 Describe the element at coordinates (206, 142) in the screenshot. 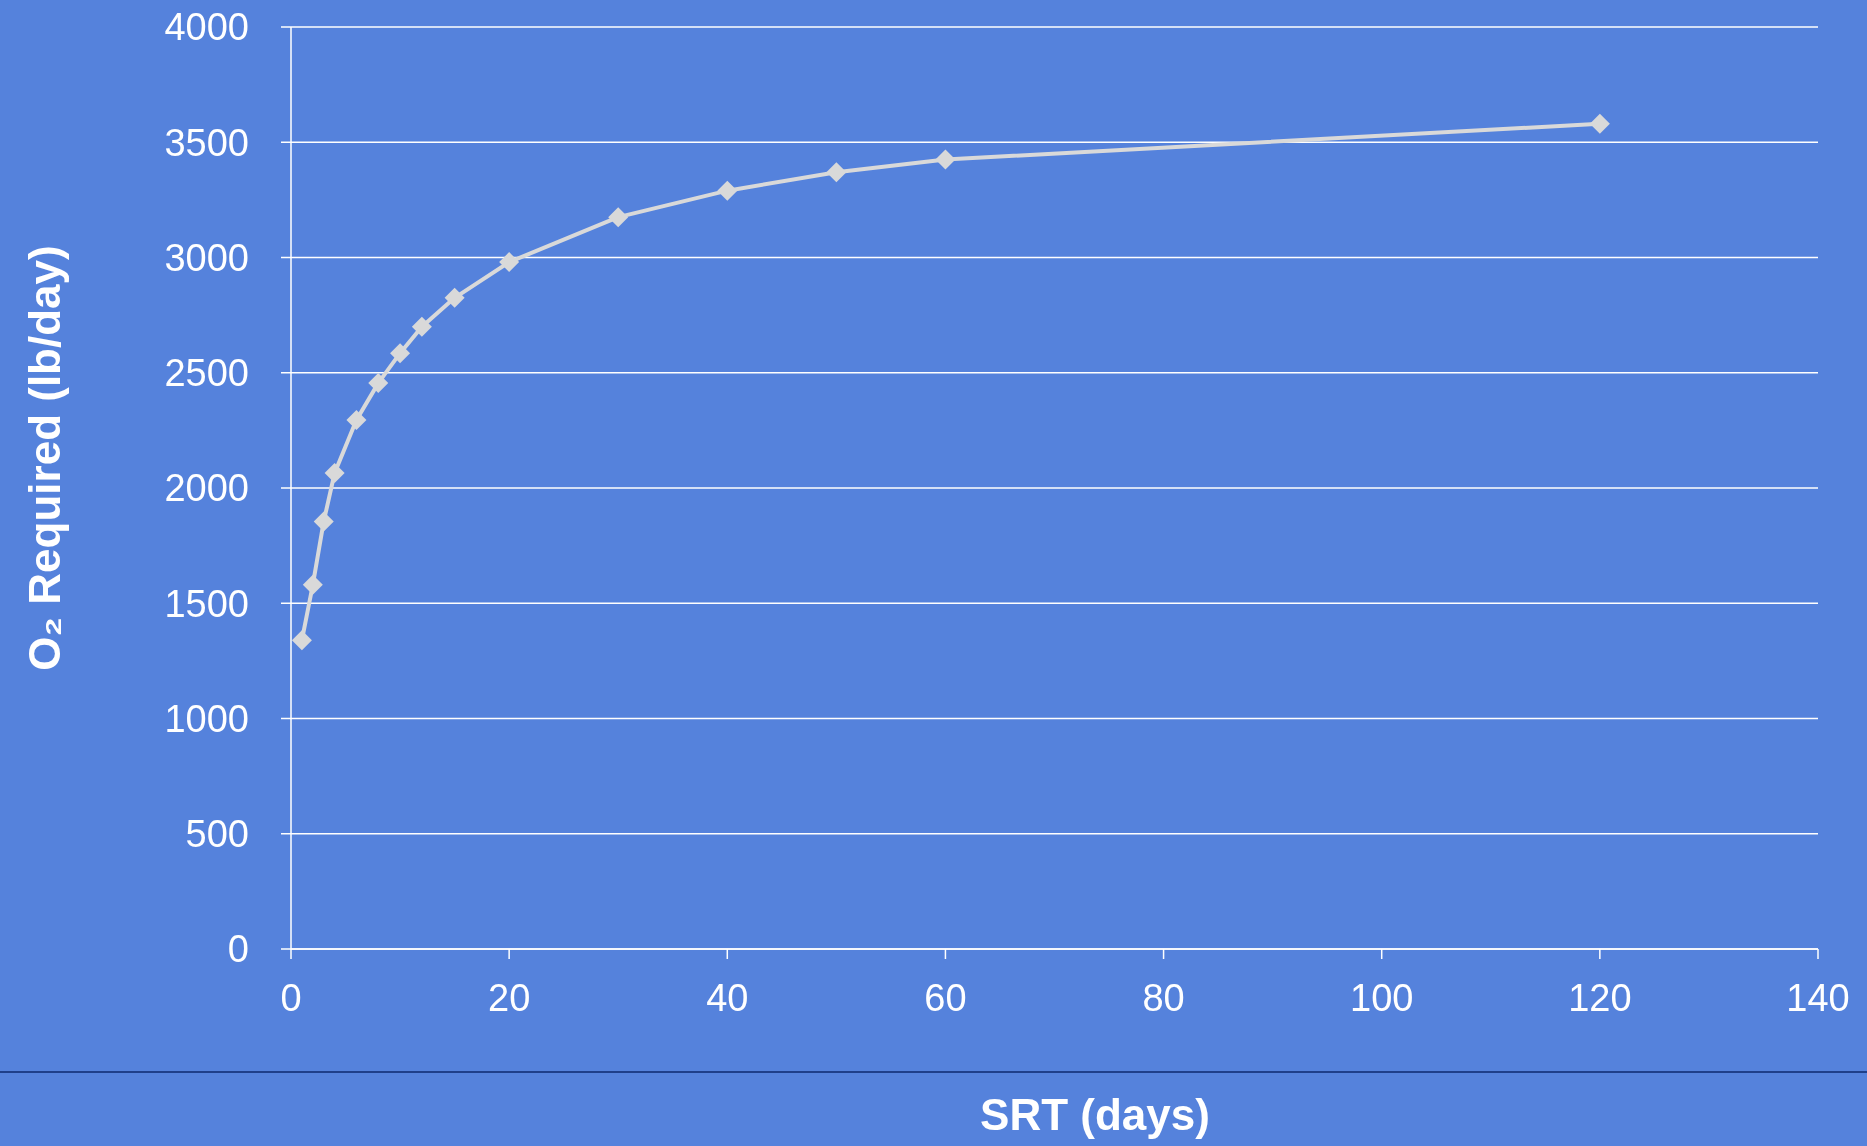

I see `y-tick-label: 3500` at that location.